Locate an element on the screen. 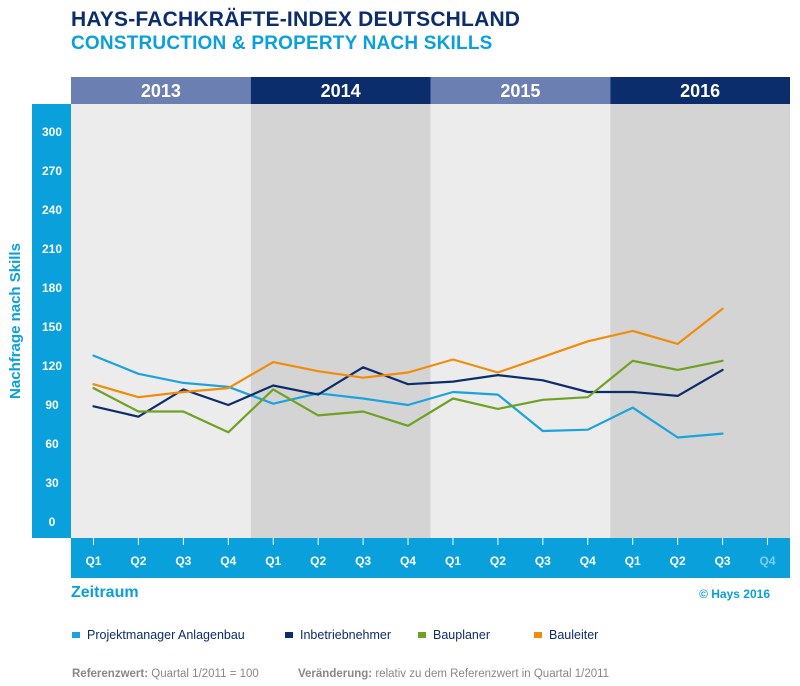  series-line-projektmanager-anlagenbau is located at coordinates (408, 396).